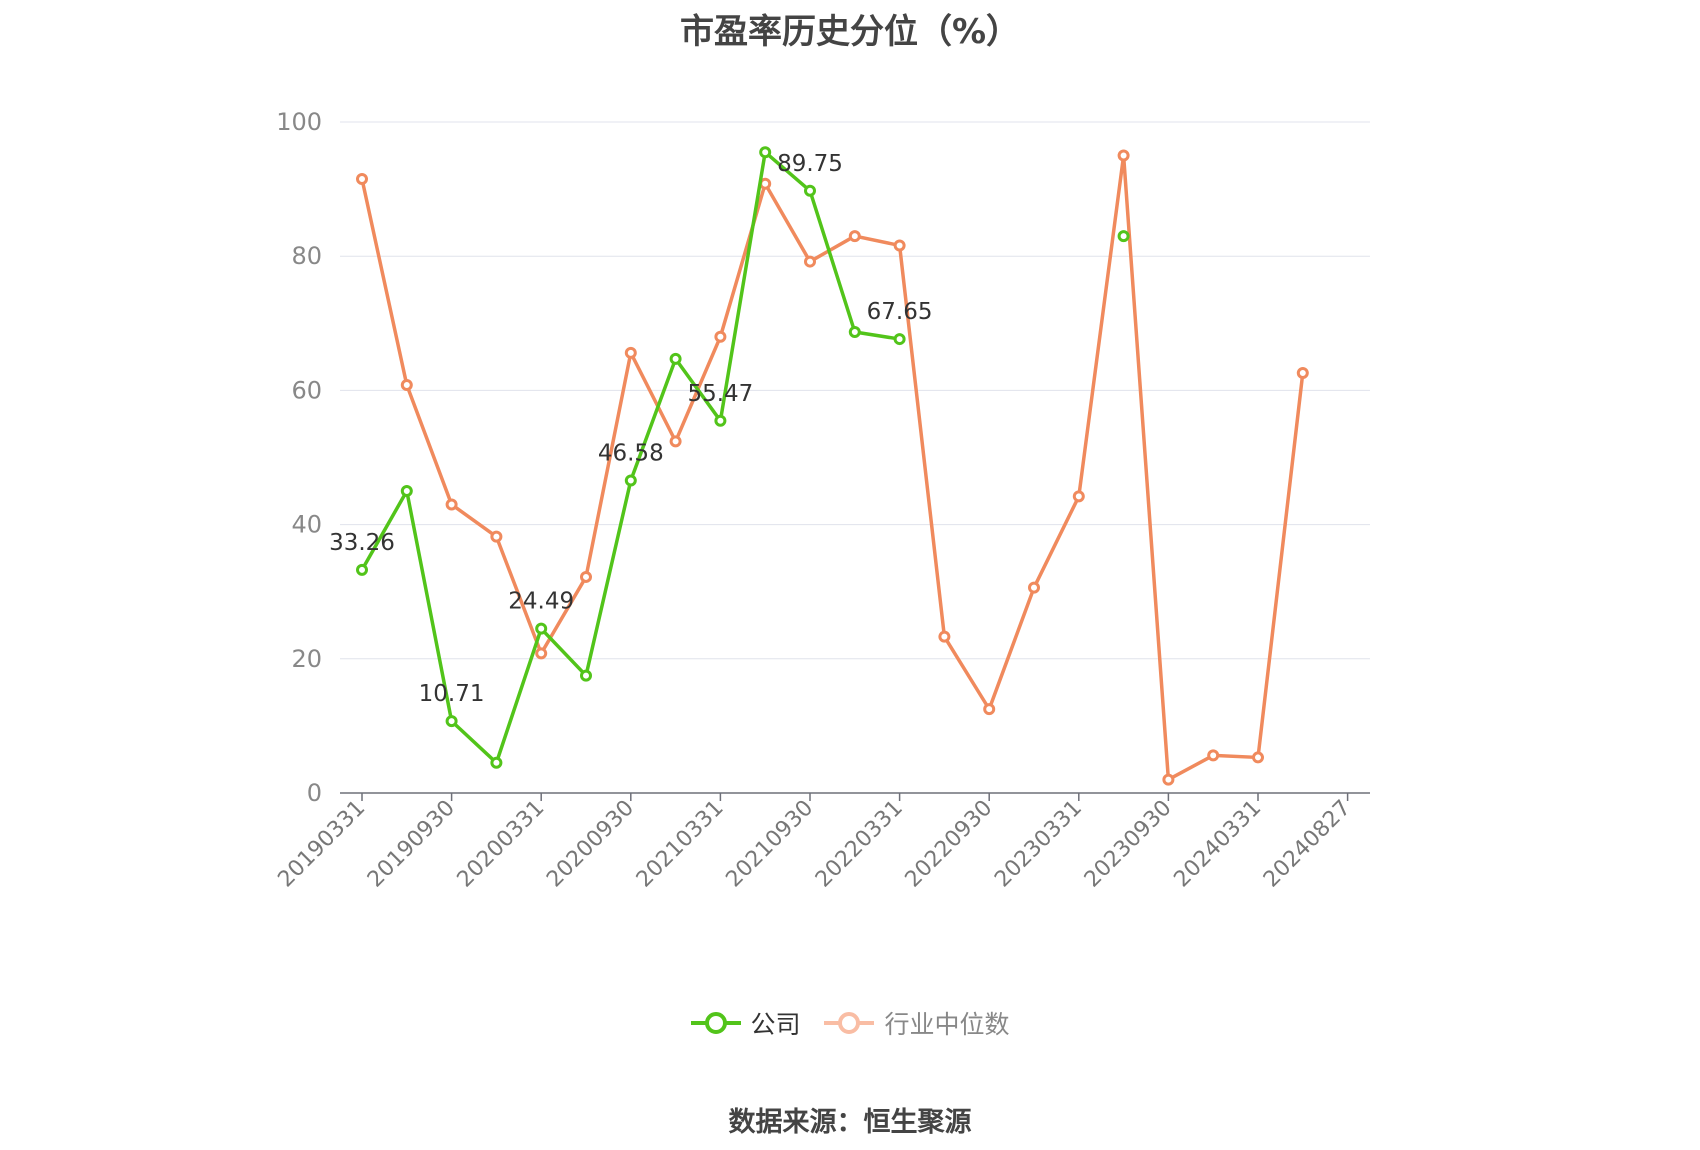 The height and width of the screenshot is (1150, 1700). What do you see at coordinates (306, 390) in the screenshot?
I see `y-tick-label: 60` at bounding box center [306, 390].